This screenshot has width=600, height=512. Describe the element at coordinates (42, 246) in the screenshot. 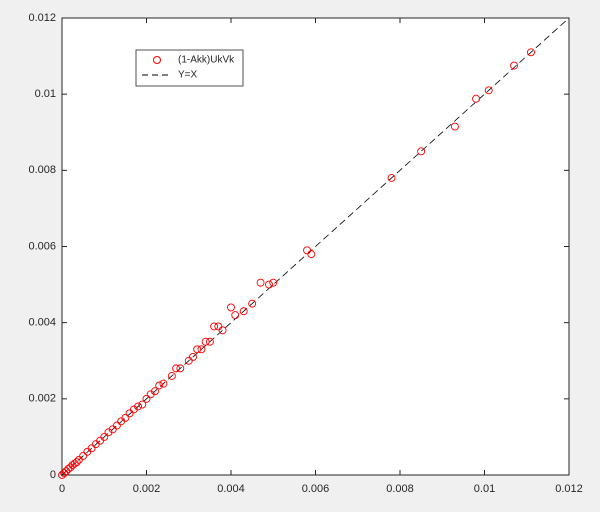

I see `y-tick-label: 0.006` at that location.